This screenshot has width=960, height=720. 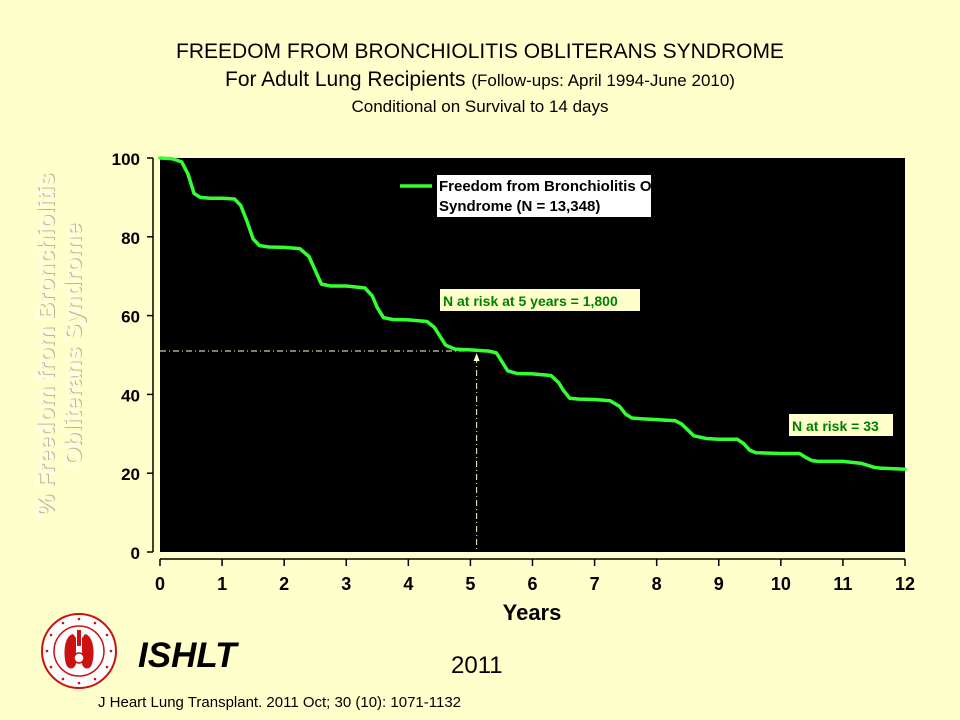 What do you see at coordinates (781, 584) in the screenshot?
I see `x-tick-label: 10` at bounding box center [781, 584].